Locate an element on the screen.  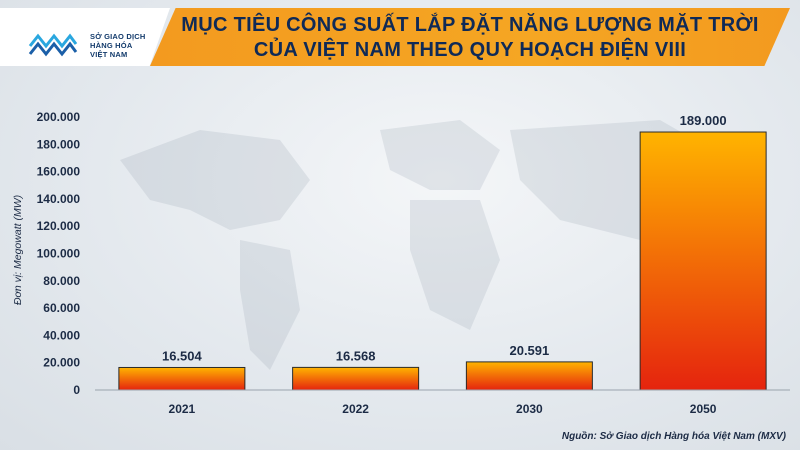
logo-text: SỞ GIAO DỊCH HÀNG HÓA VIỆT NAM is located at coordinates (130, 45).